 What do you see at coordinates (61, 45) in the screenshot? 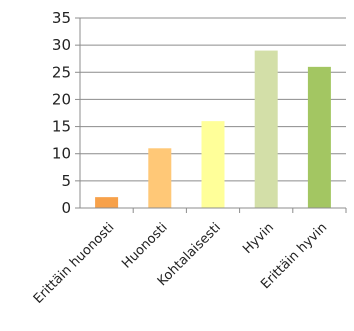
I see `y-tick-label: 30` at bounding box center [61, 45].